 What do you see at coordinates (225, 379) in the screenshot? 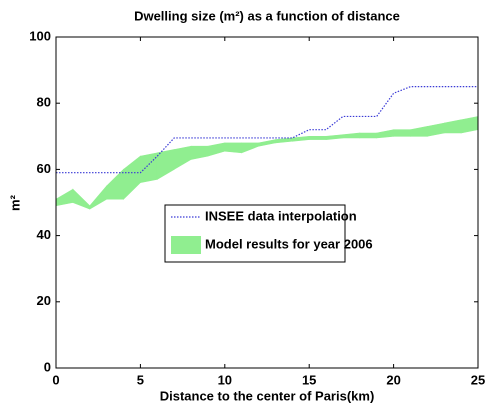
I see `x-tick-label: 10` at bounding box center [225, 379].